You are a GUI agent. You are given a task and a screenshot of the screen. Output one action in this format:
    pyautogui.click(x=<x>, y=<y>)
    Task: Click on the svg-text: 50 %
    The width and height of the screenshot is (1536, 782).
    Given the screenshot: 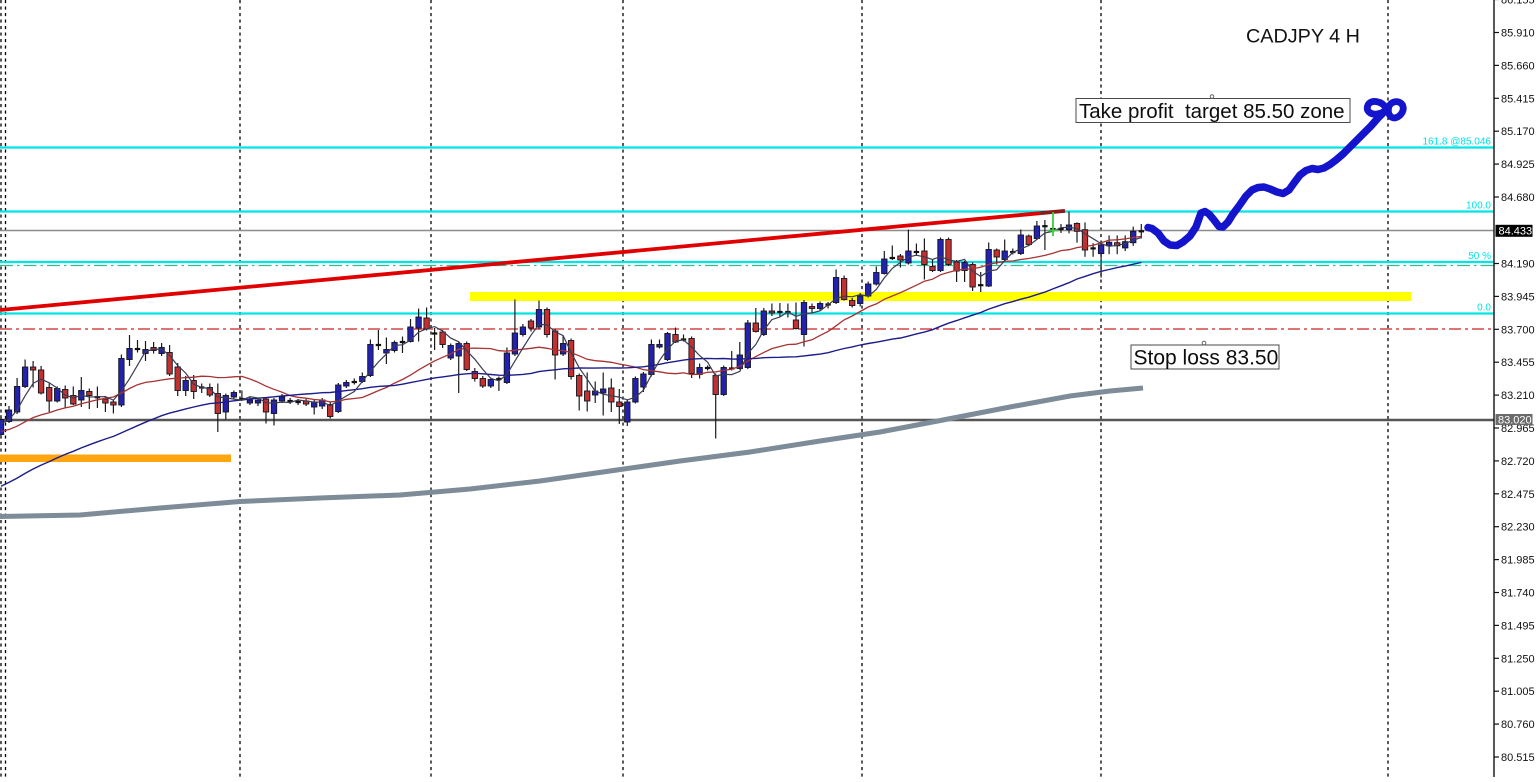 What is the action you would take?
    pyautogui.click(x=1479, y=256)
    